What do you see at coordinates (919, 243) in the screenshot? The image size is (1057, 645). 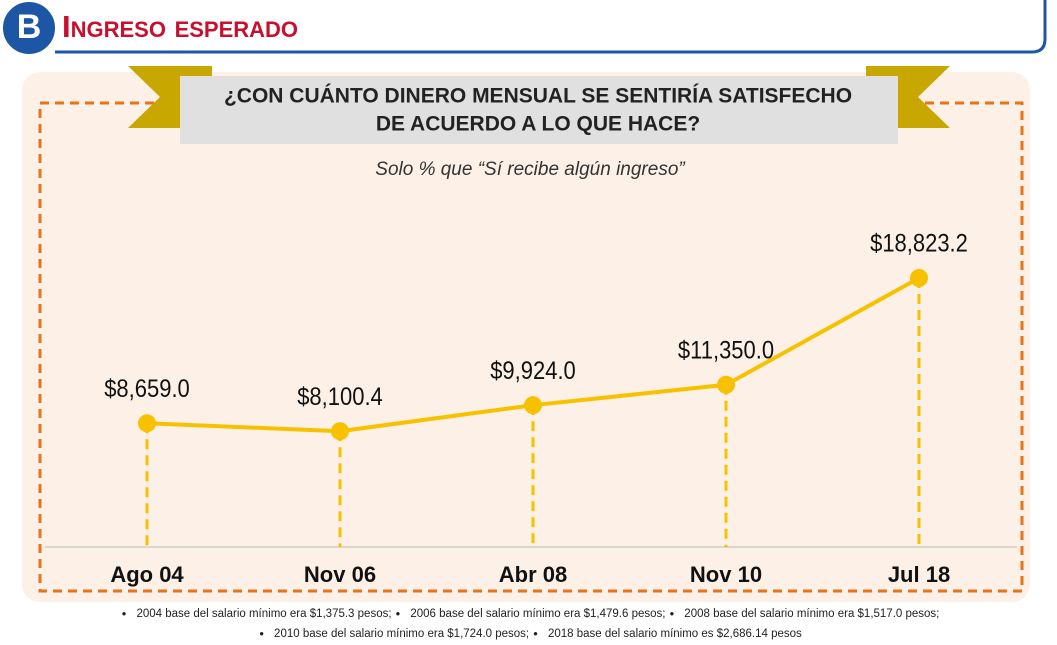 I see `value-label: $18,823.2` at bounding box center [919, 243].